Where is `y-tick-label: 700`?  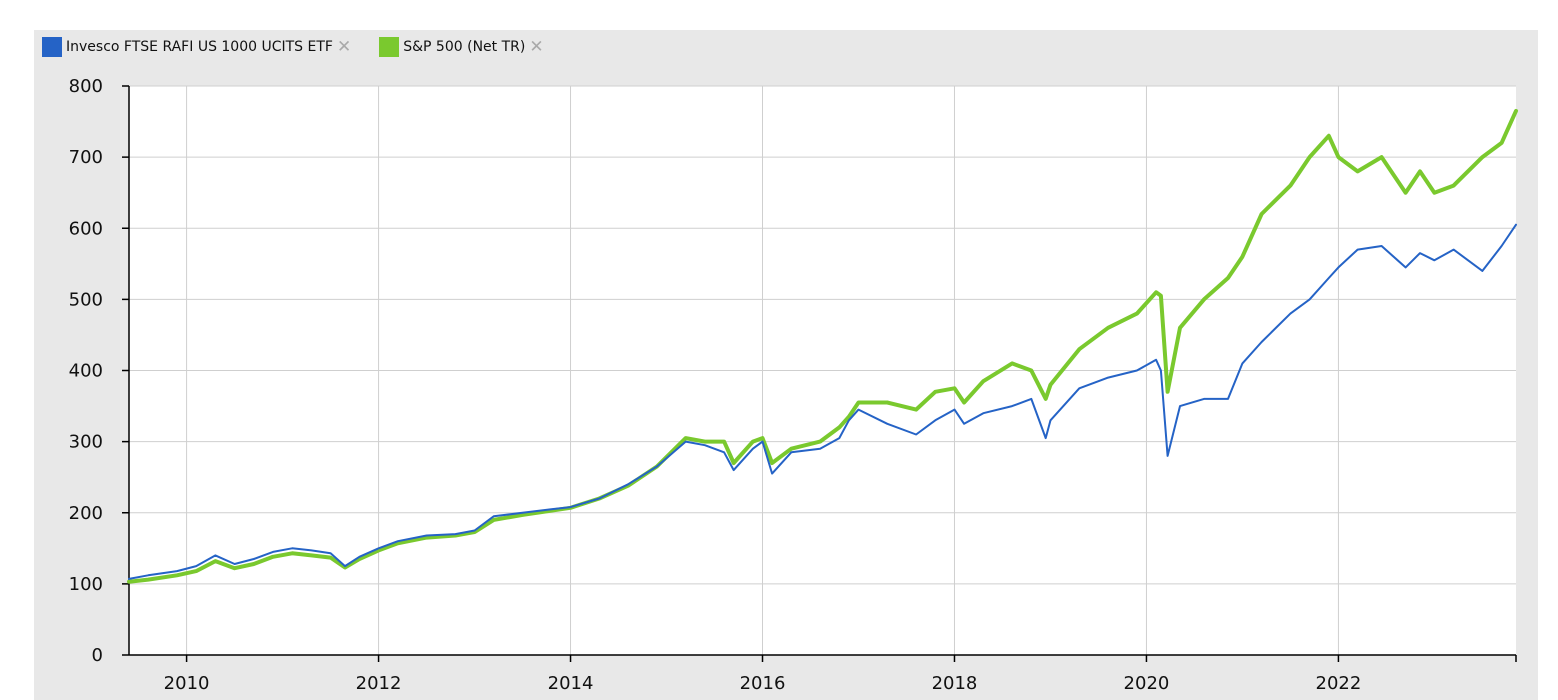
y-tick-label: 700 is located at coordinates (86, 157).